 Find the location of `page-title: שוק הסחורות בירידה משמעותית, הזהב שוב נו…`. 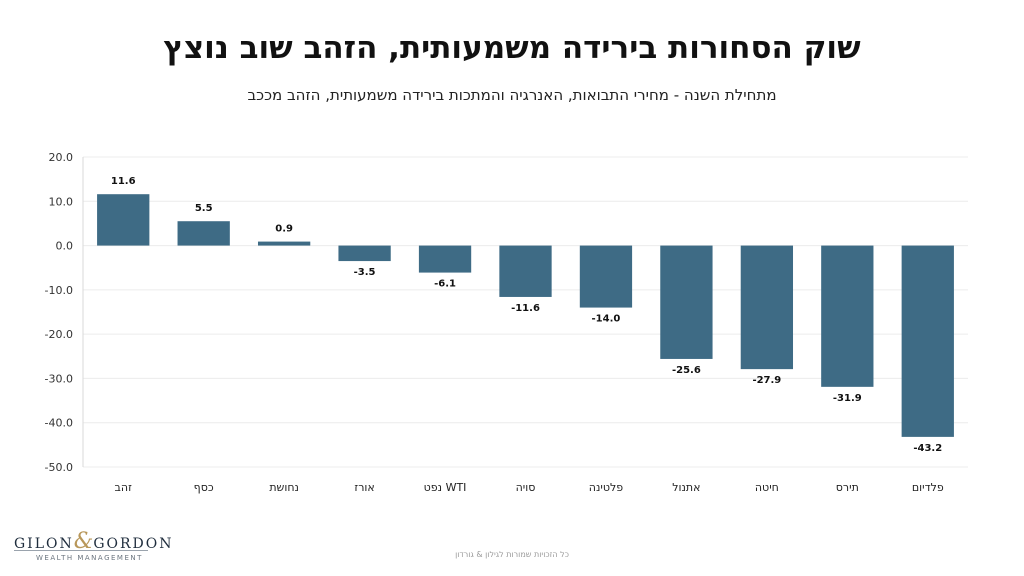

page-title: שוק הסחורות בירידה משמעותית, הזהב שוב נו… is located at coordinates (512, 48).